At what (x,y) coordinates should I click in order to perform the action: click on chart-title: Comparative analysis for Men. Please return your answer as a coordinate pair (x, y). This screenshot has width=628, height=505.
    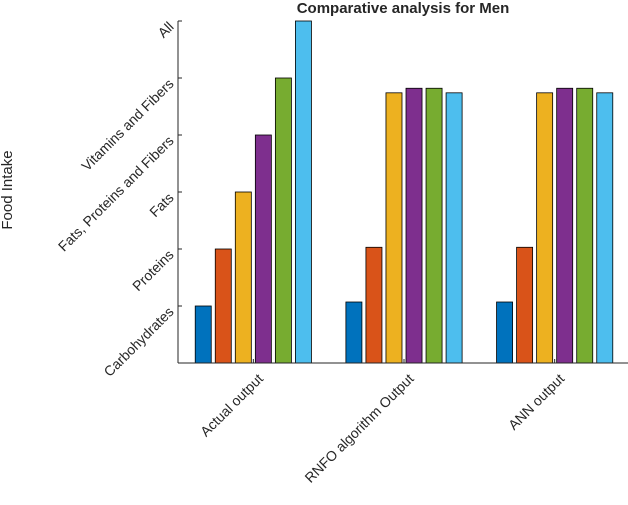
    Looking at the image, I should click on (403, 8).